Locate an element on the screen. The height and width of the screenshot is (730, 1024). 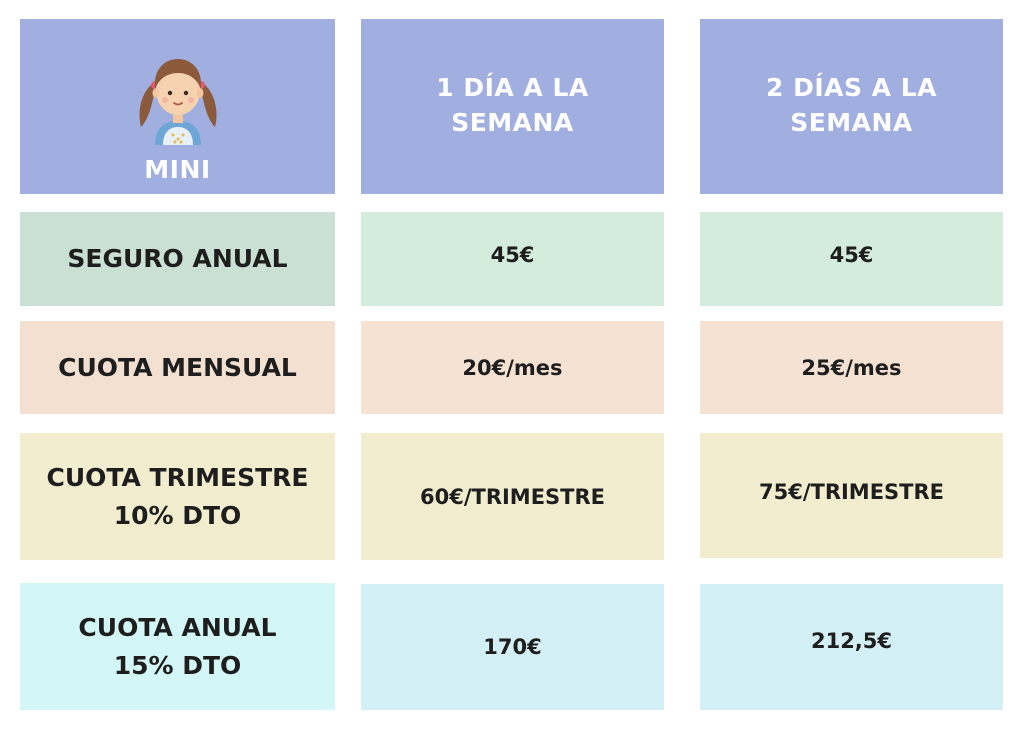
row-anual-col1-value: 170€ is located at coordinates (512, 647).